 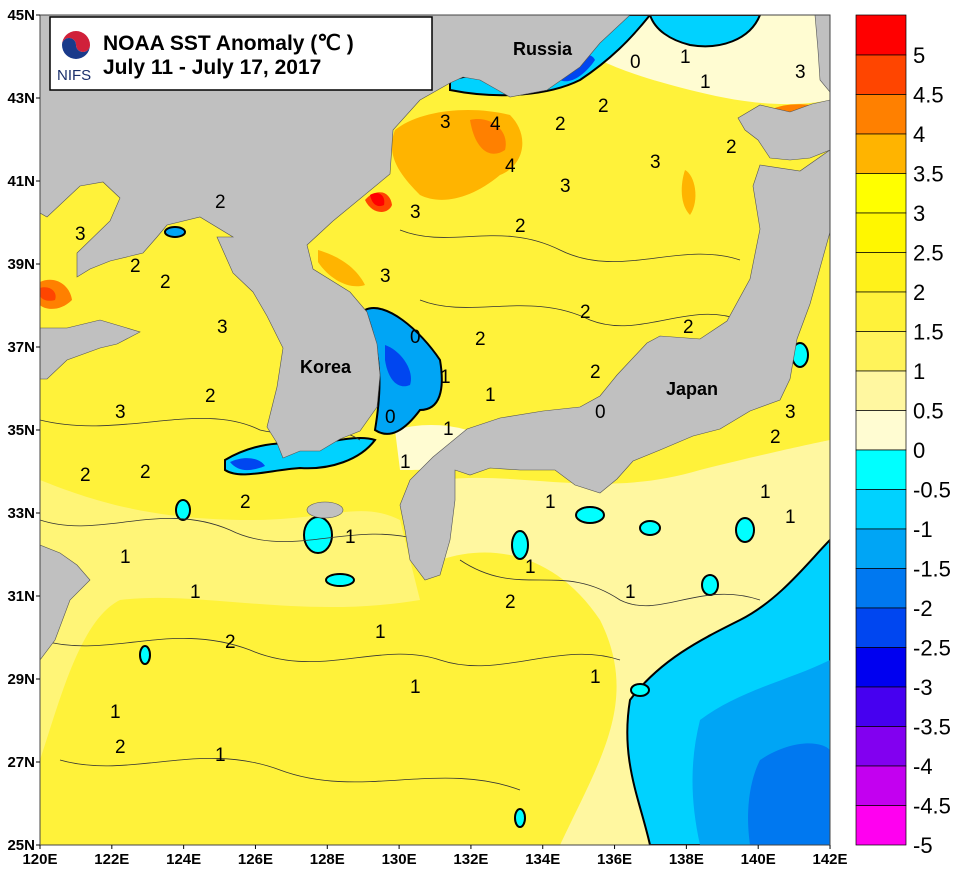 What do you see at coordinates (399, 859) in the screenshot?
I see `lon-tick-label: 130E` at bounding box center [399, 859].